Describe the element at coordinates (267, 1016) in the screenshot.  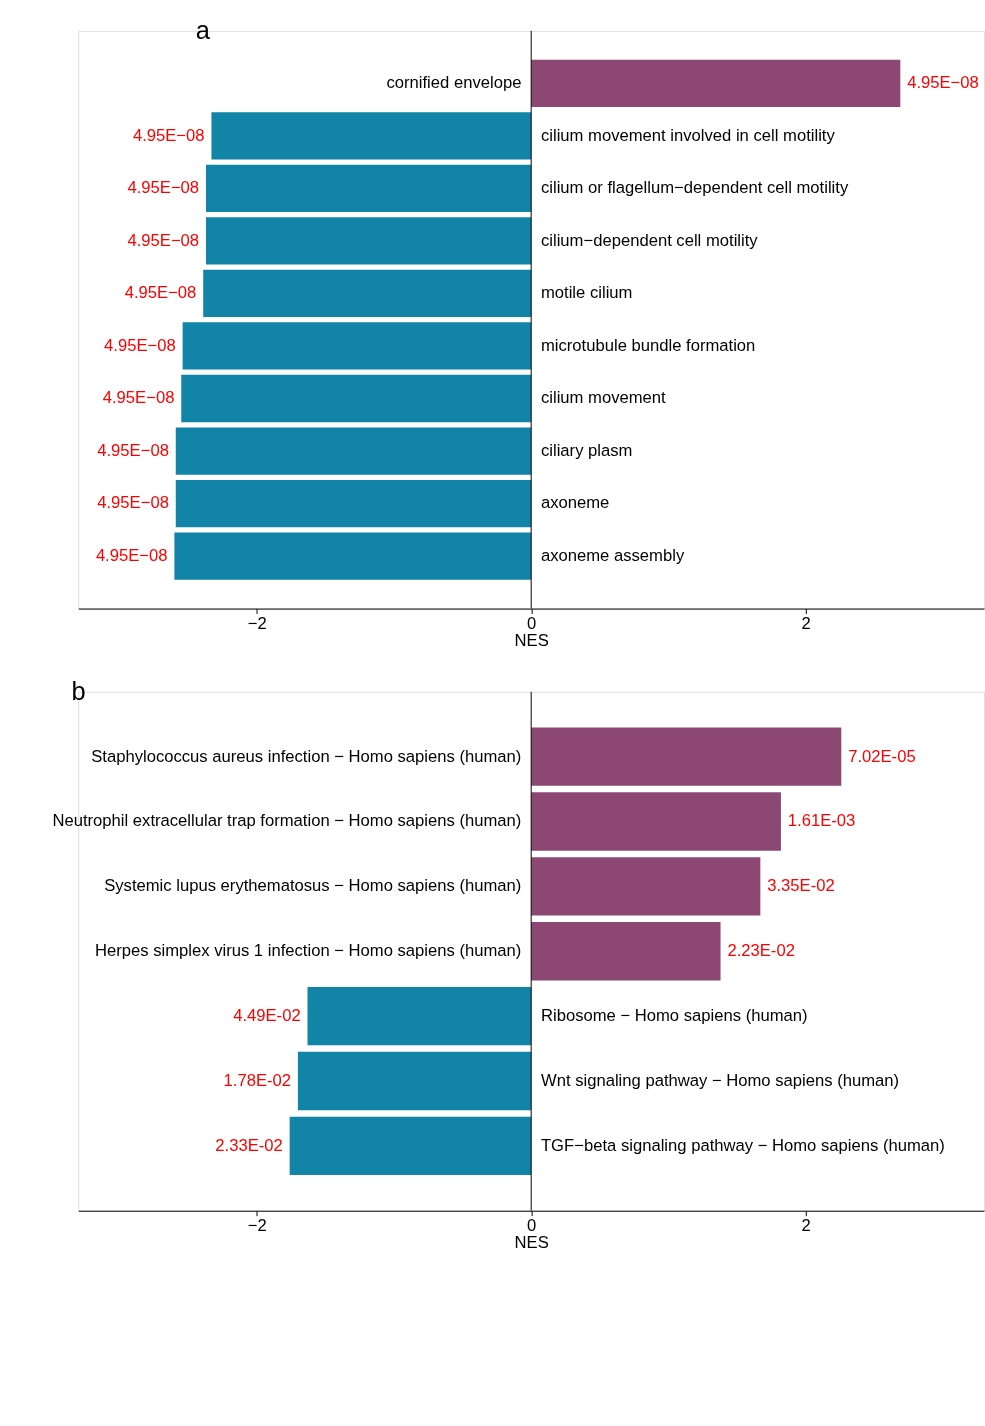
I see `annotation: 4.49E-02` at that location.